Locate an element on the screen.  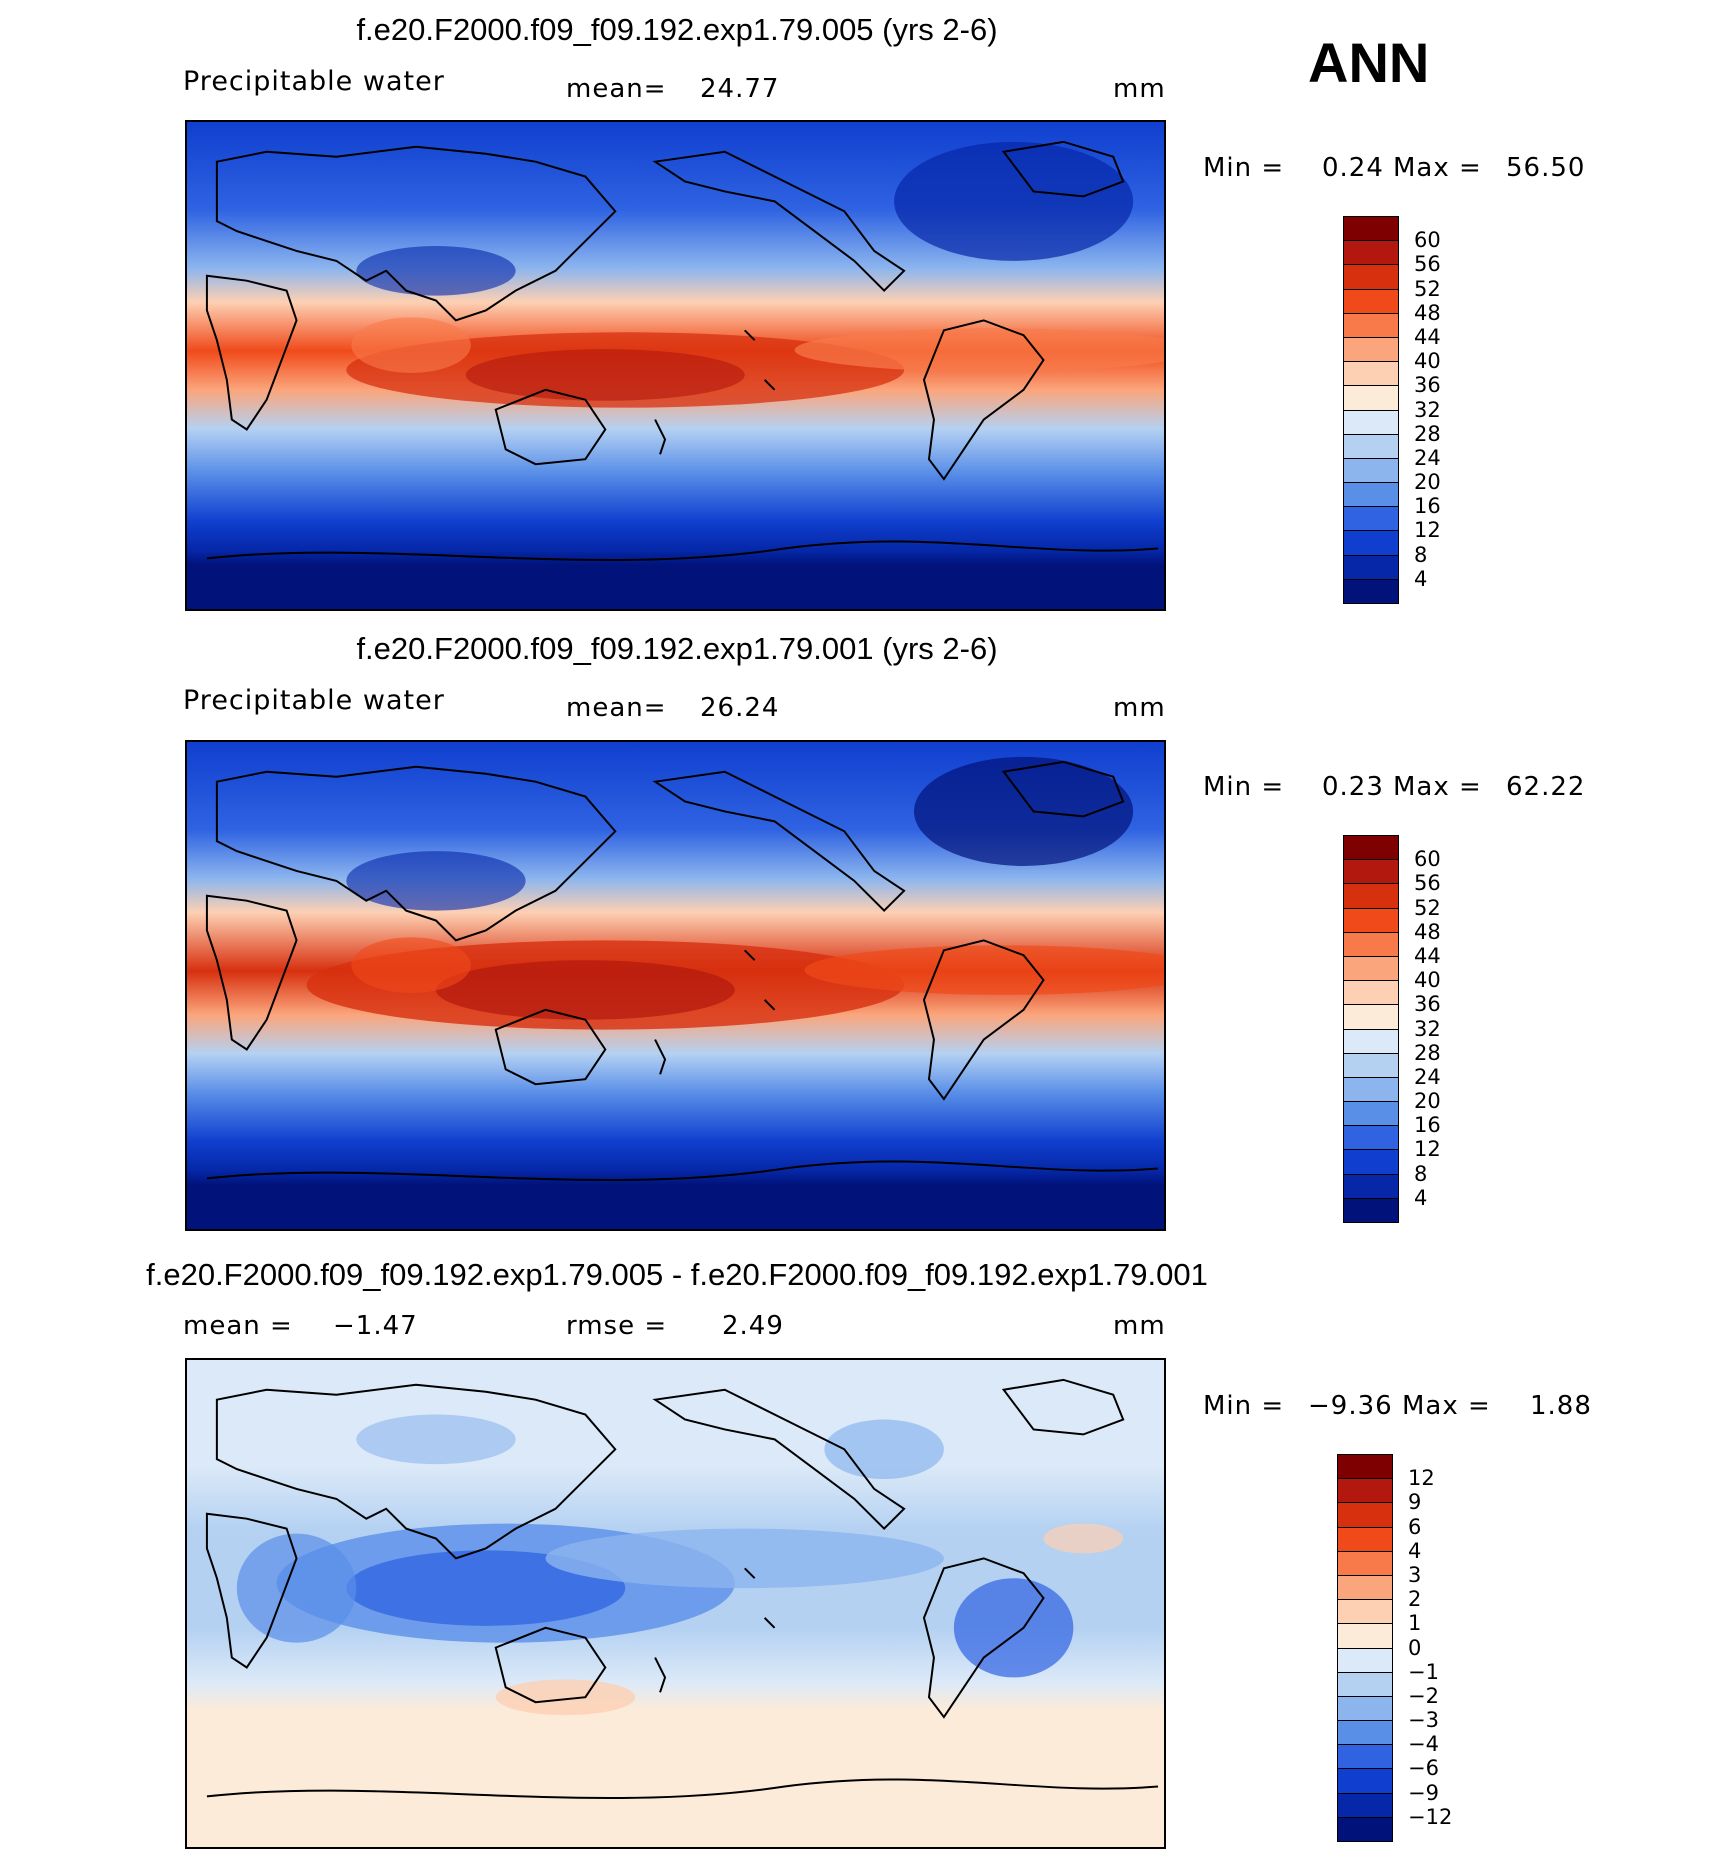
colorbar-tick-label: −1 is located at coordinates (1423, 1671).